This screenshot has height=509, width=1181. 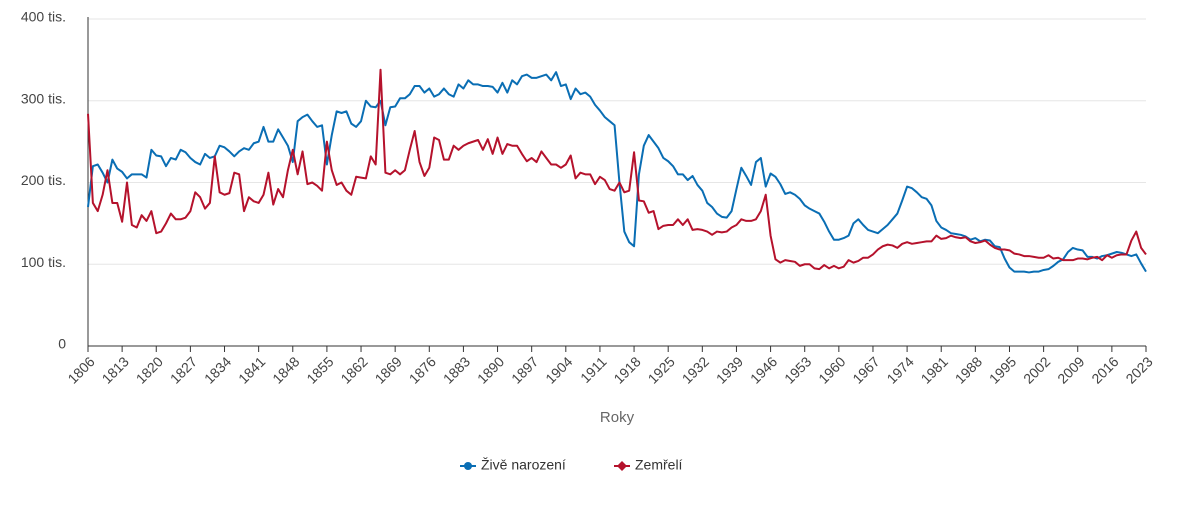 I want to click on x-tick-label: 1862, so click(x=353, y=369).